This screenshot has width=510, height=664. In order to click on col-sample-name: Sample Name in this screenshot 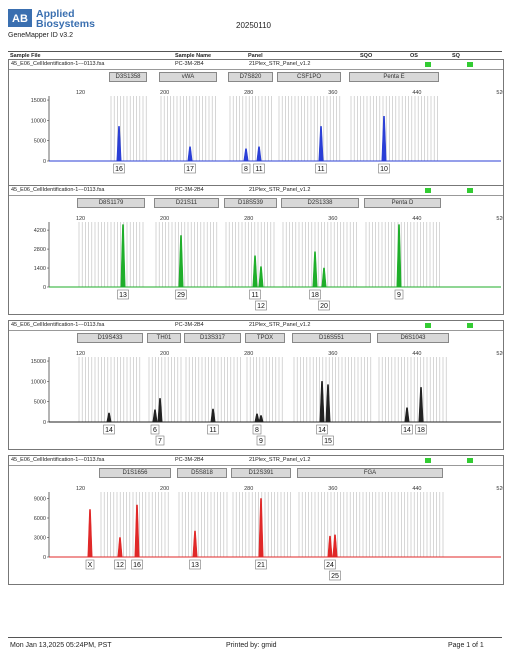, I will do `click(193, 56)`.